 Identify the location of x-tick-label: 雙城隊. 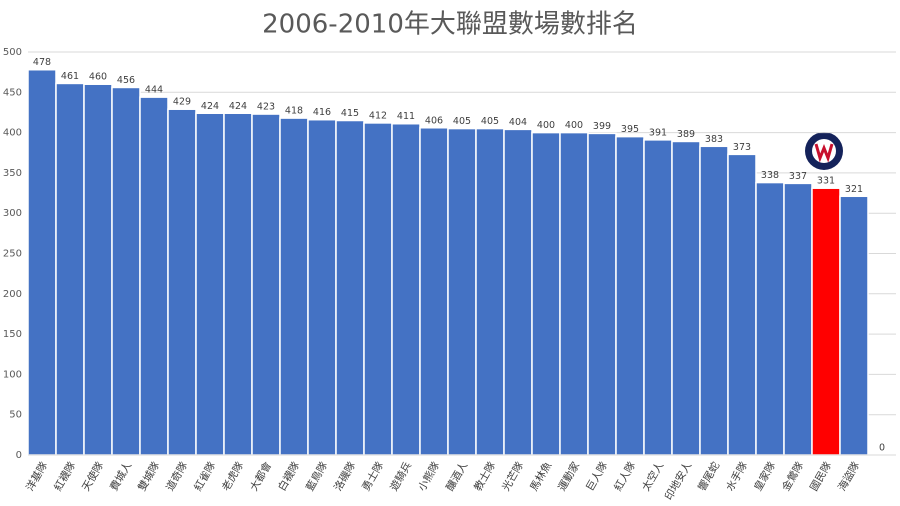
(148, 476).